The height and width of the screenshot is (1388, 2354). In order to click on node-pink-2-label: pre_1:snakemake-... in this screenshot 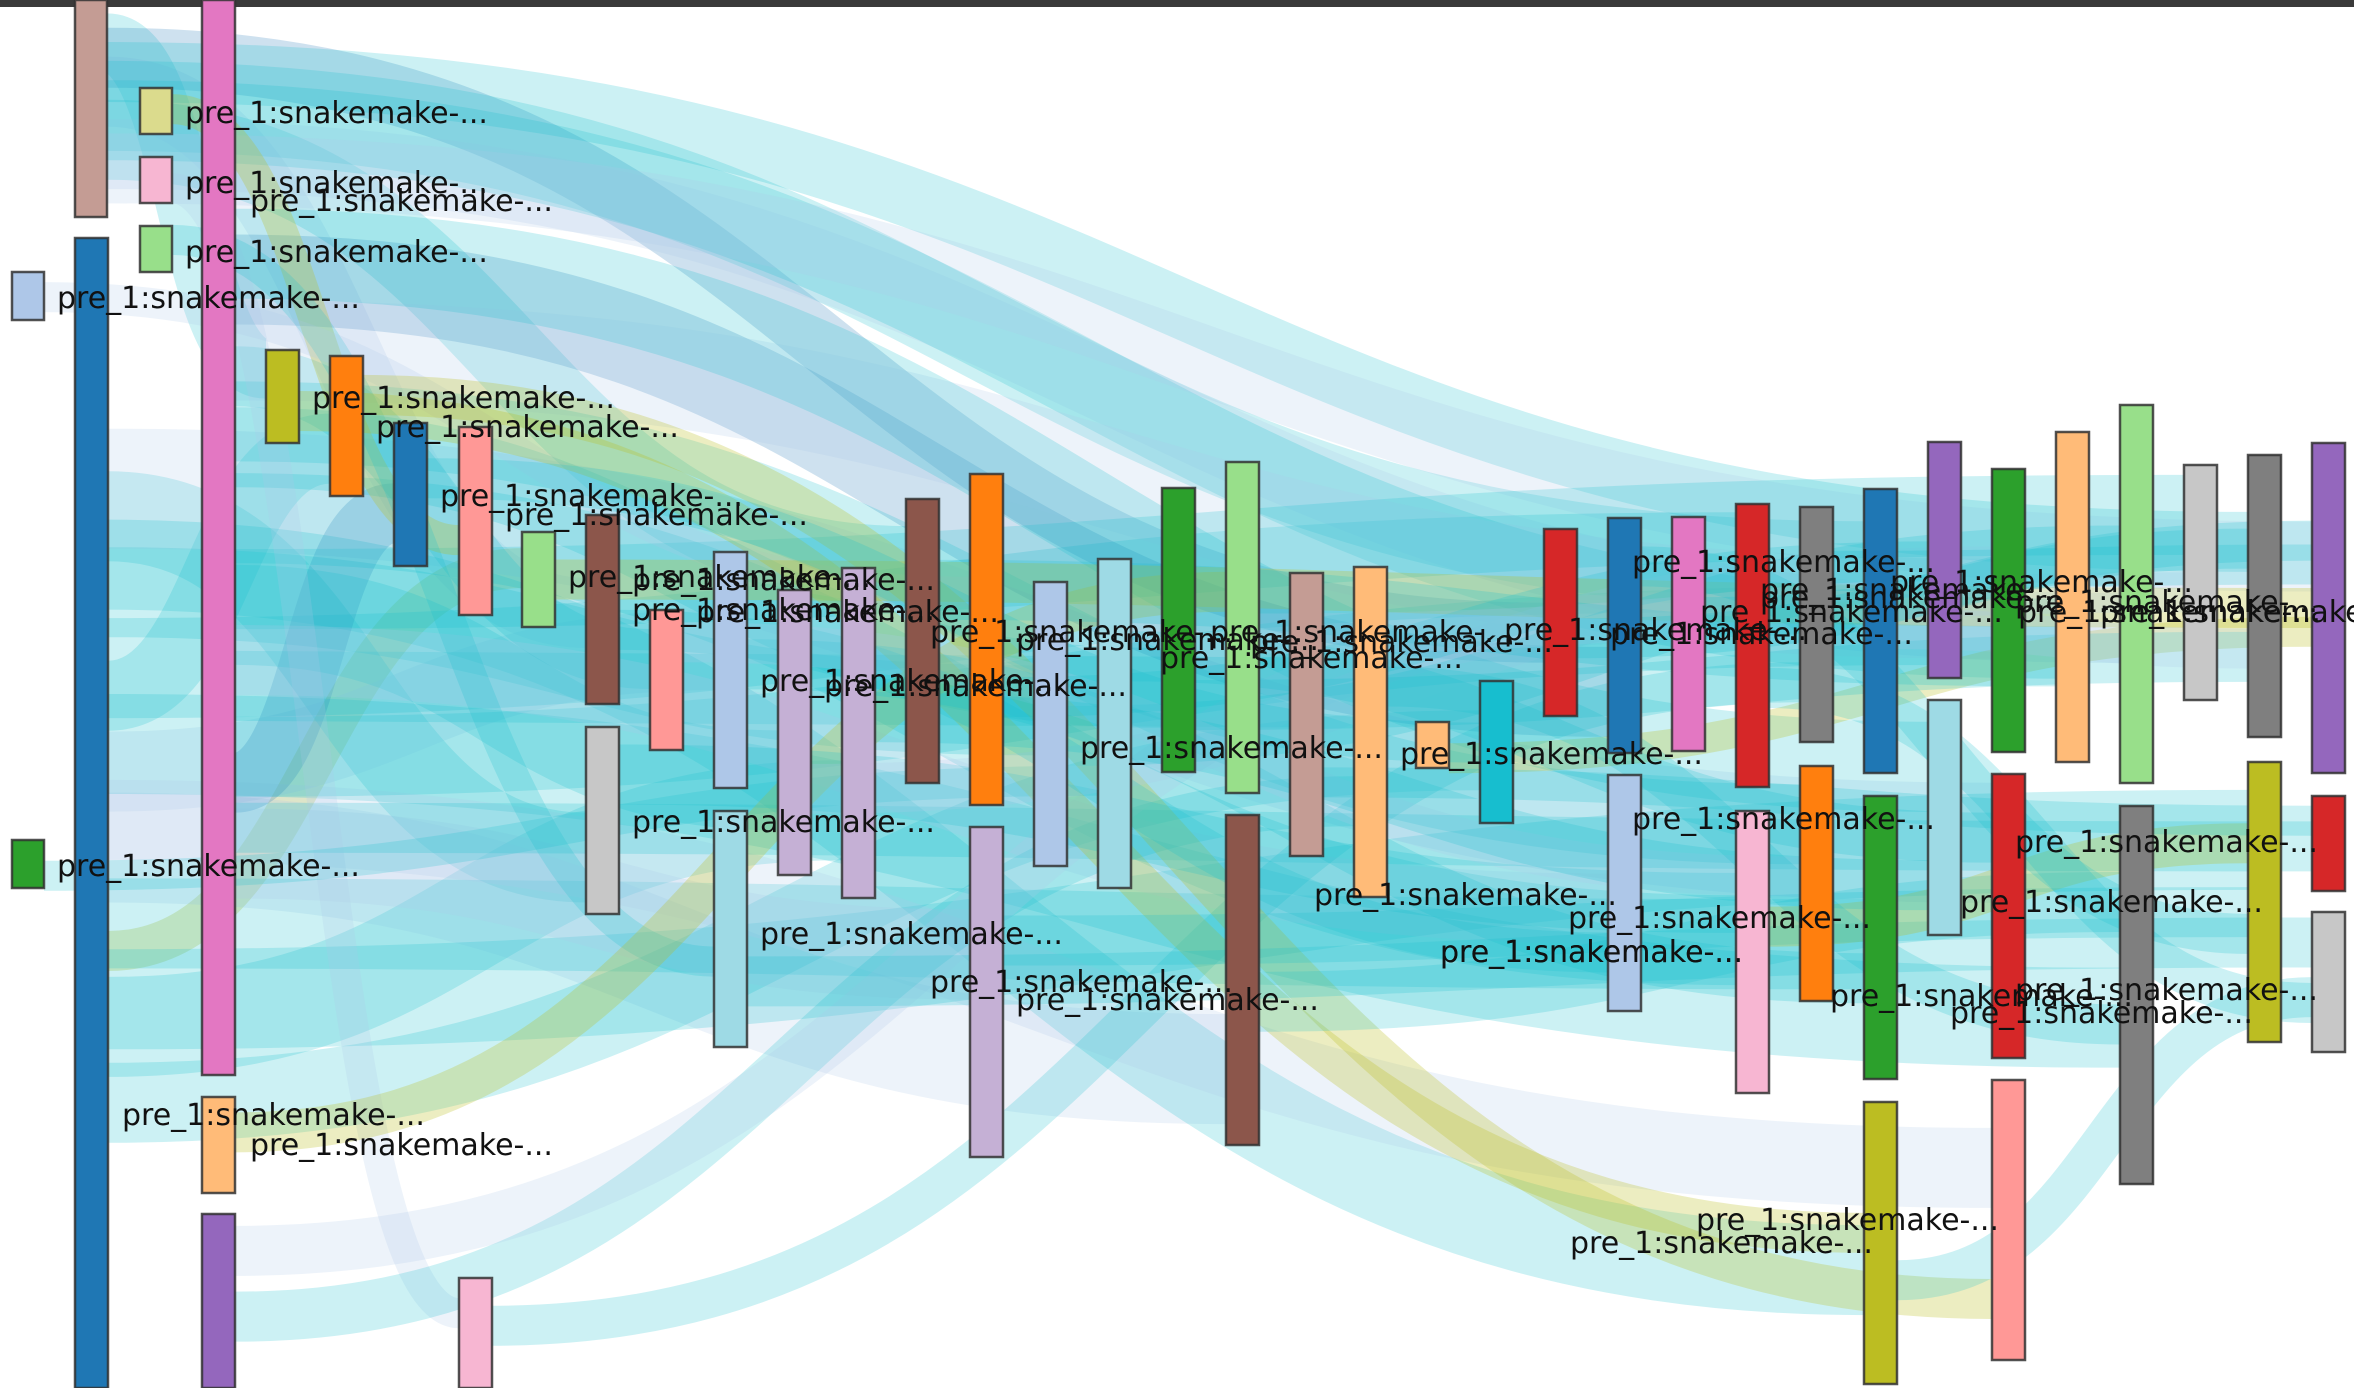, I will do `click(1783, 819)`.